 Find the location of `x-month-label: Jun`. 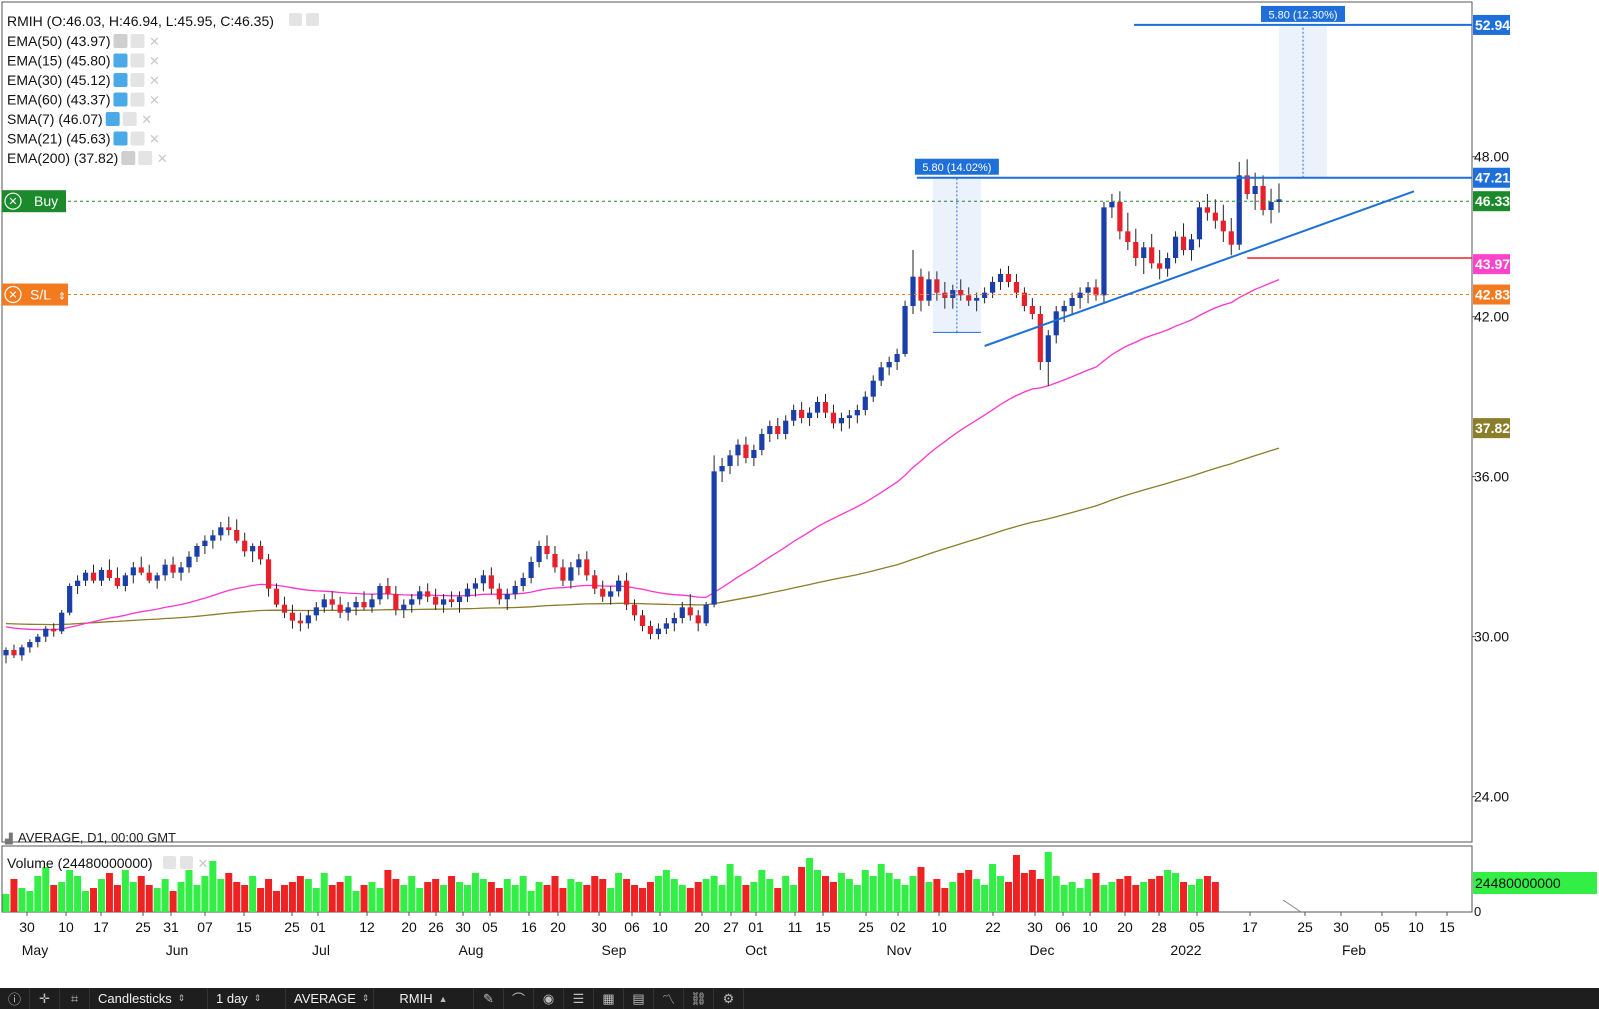

x-month-label: Jun is located at coordinates (177, 950).